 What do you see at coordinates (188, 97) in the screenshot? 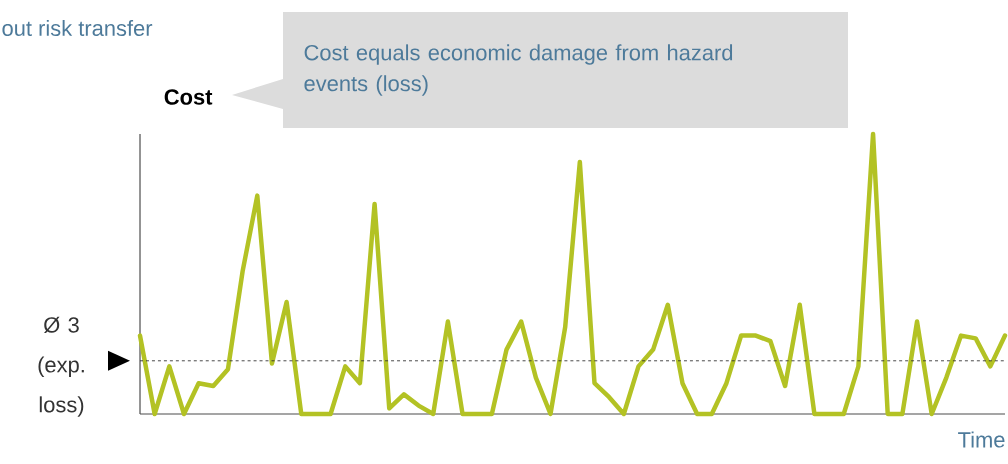
I see `y-axis-title: Cost` at bounding box center [188, 97].